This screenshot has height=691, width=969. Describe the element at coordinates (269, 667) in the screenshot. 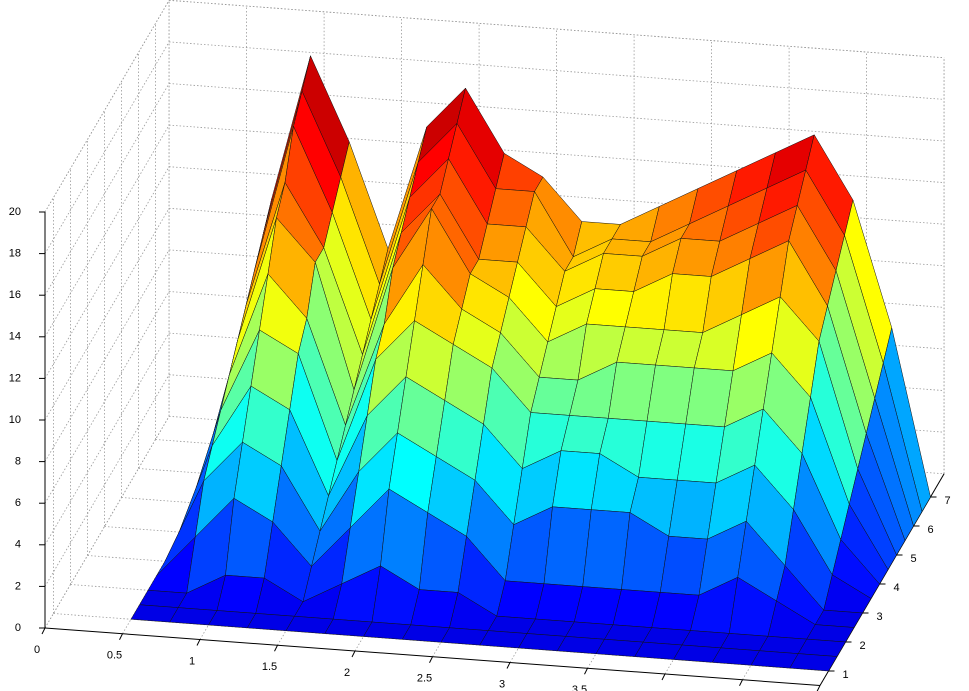

I see `x-tick-label: 1.5` at that location.